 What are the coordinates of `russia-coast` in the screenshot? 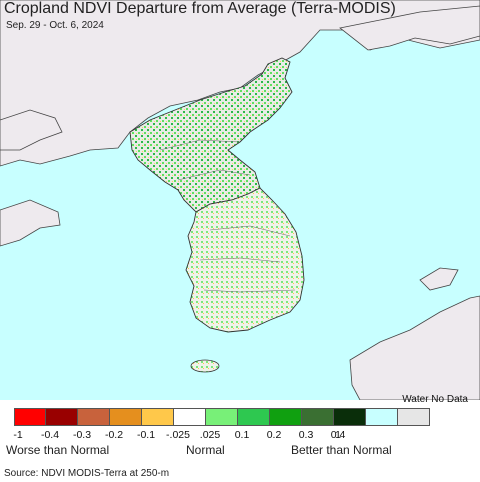 It's located at (409, 28).